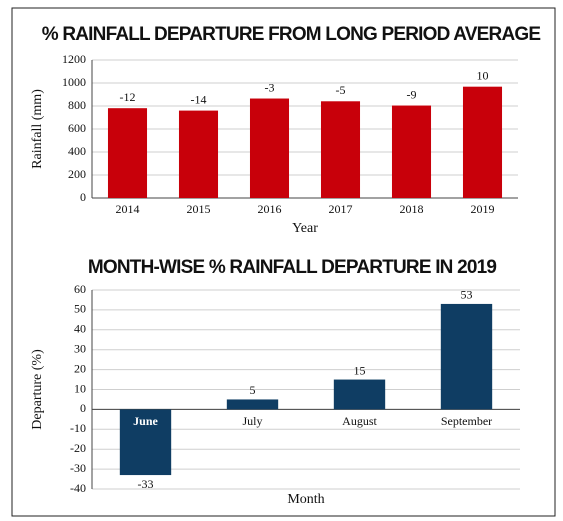 Image resolution: width=563 pixels, height=521 pixels. I want to click on departure-label: -9, so click(412, 94).